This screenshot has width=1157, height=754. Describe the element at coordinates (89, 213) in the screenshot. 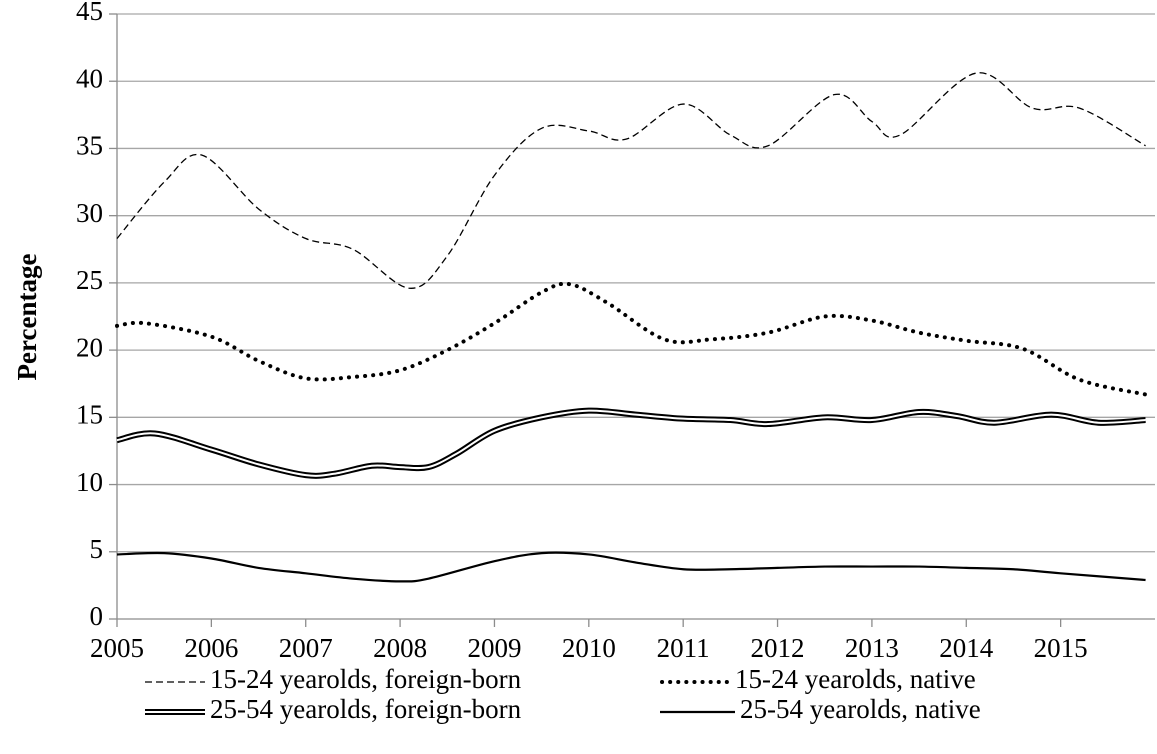

I see `y-tick-label: 30` at that location.